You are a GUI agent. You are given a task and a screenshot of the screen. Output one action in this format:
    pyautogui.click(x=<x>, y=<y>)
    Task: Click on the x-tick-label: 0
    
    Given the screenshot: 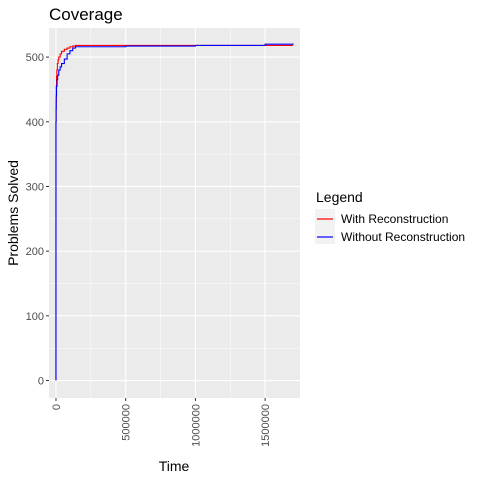 What is the action you would take?
    pyautogui.click(x=57, y=407)
    